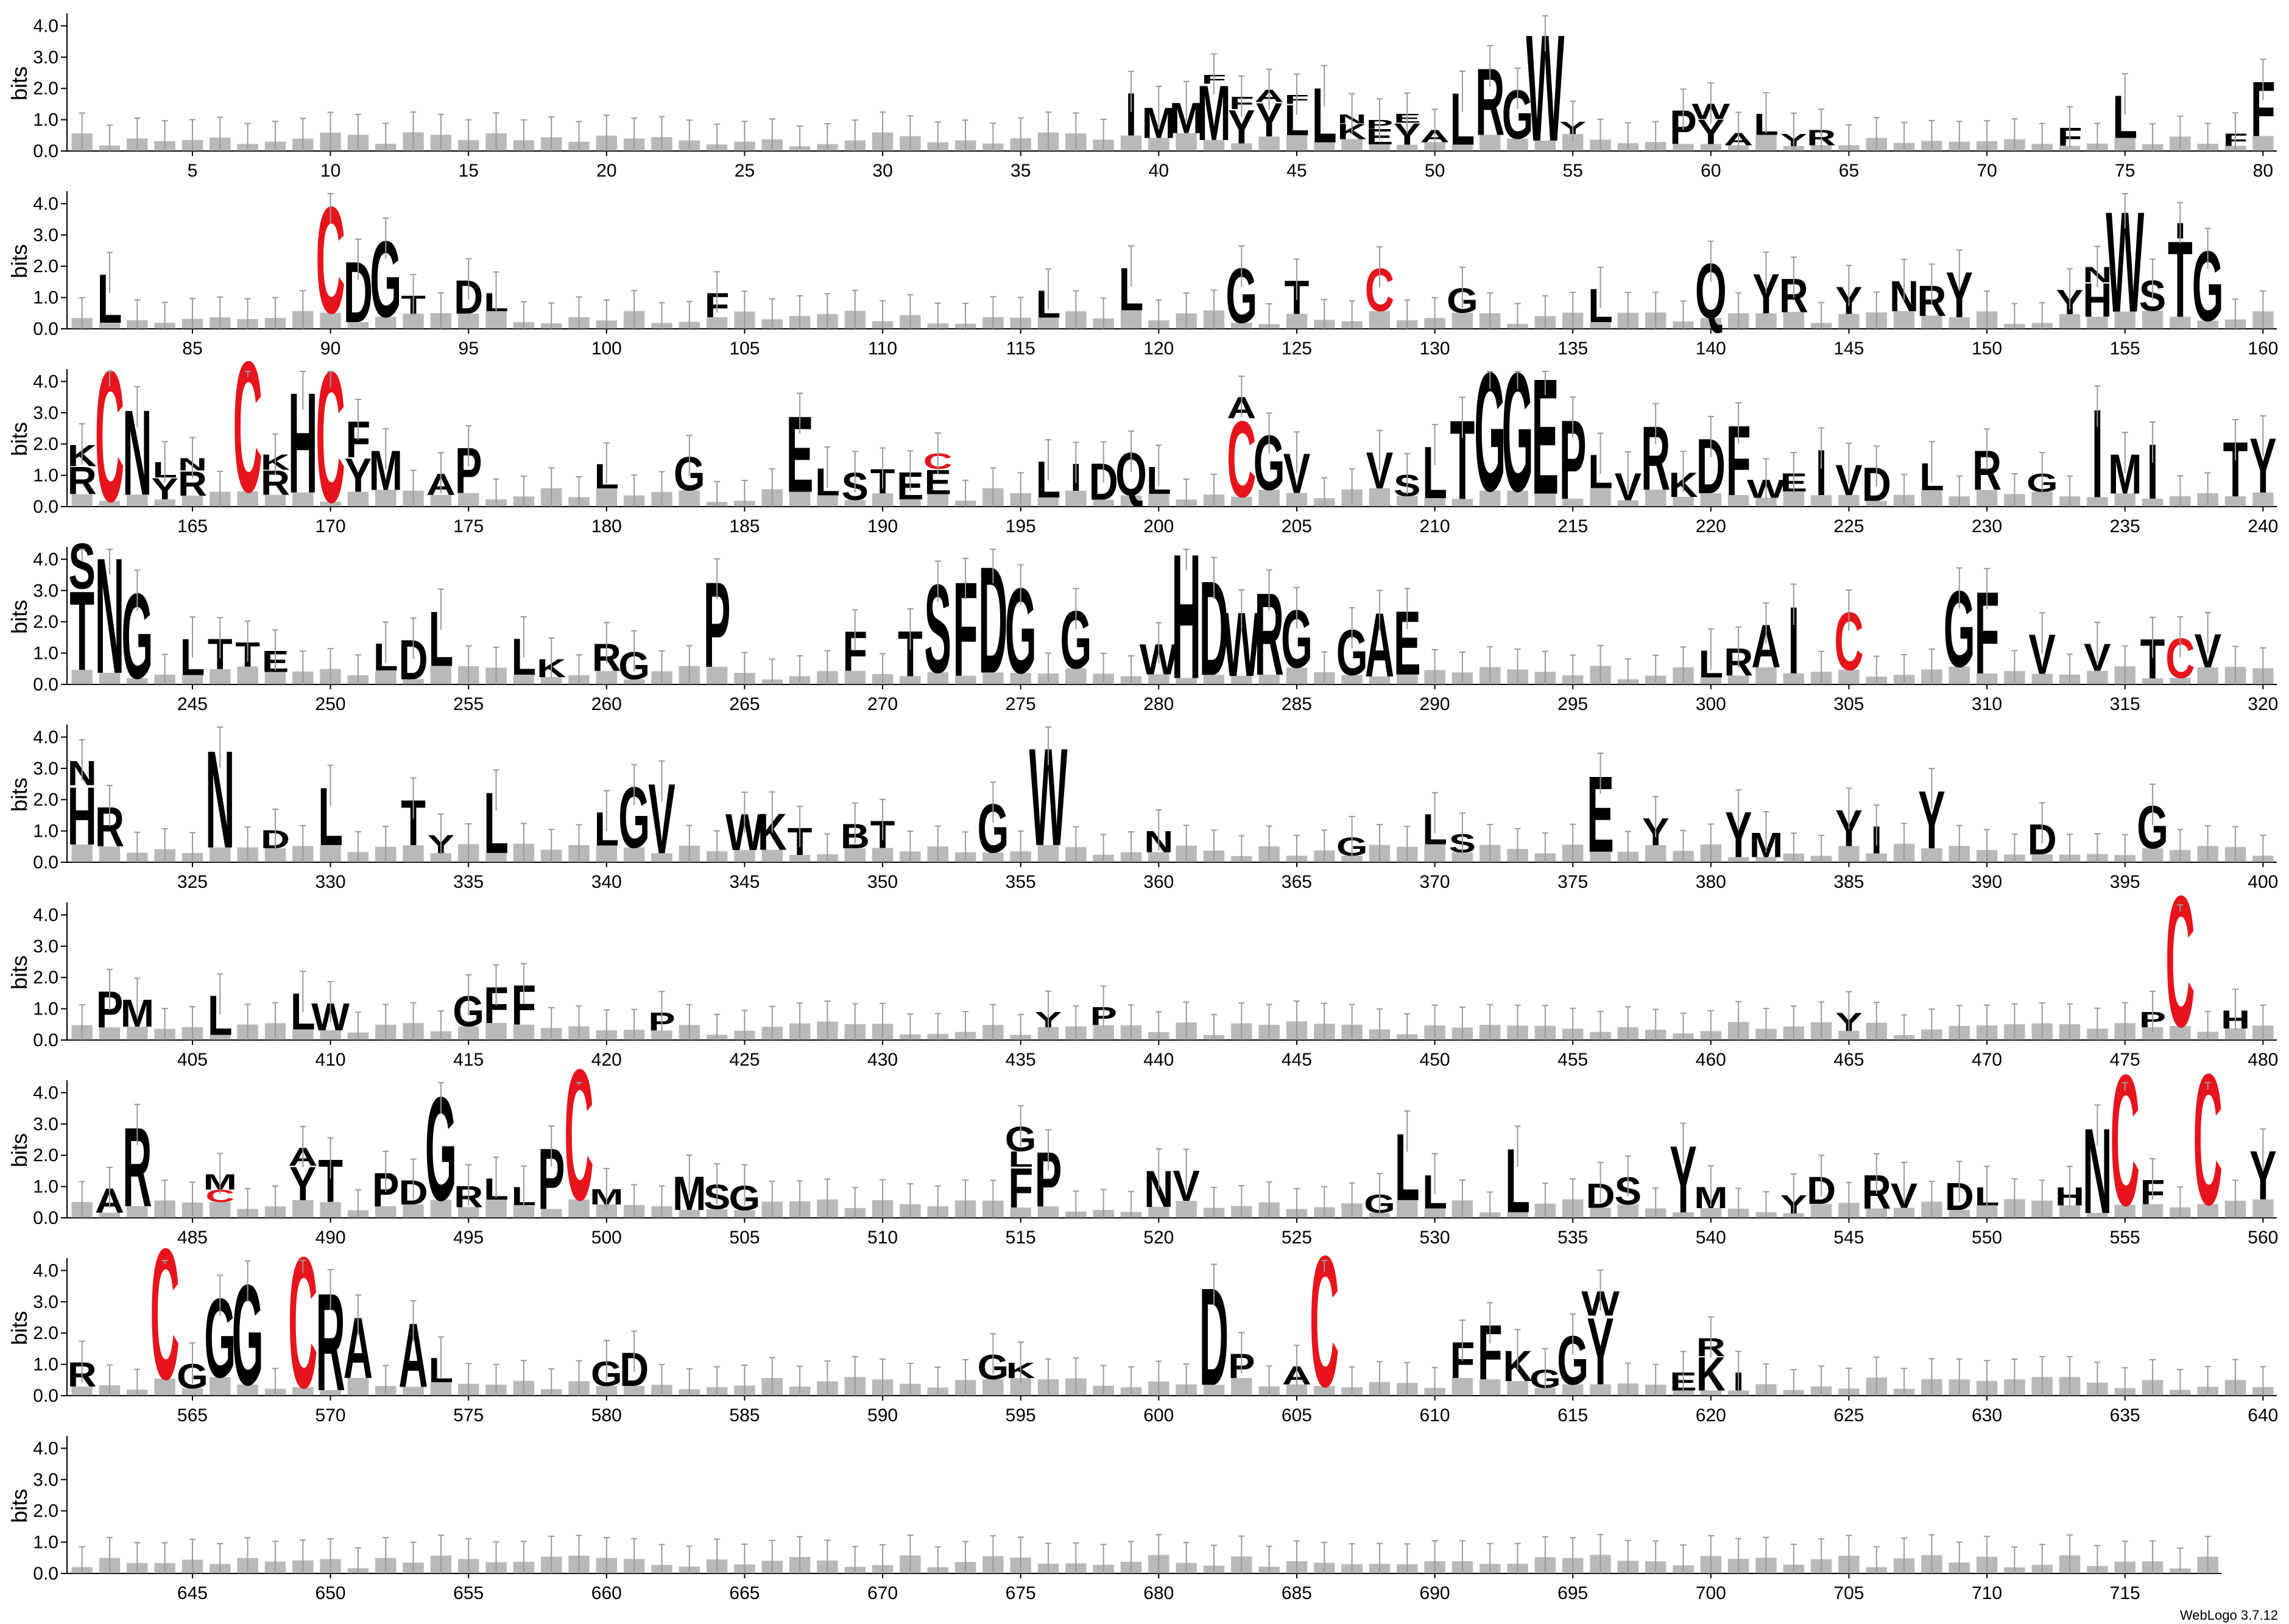 The width and height of the screenshot is (2289, 1624). What do you see at coordinates (82, 481) in the screenshot?
I see `residue-letter: R` at bounding box center [82, 481].